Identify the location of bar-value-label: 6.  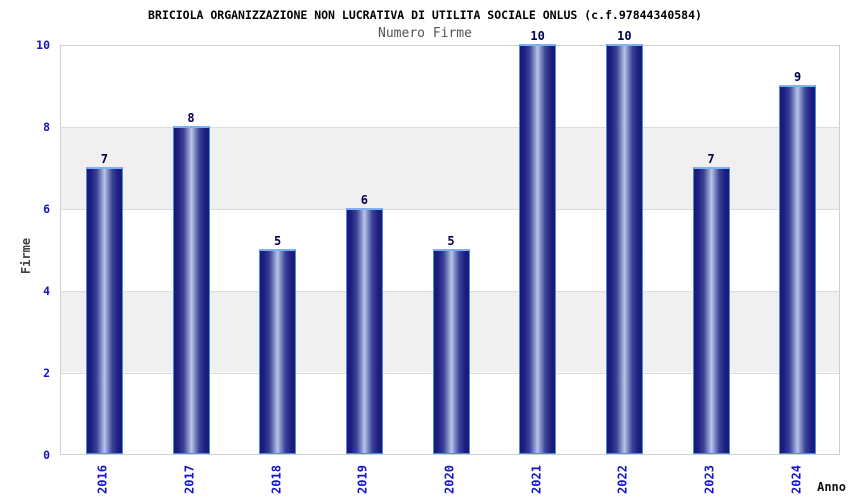
(364, 200).